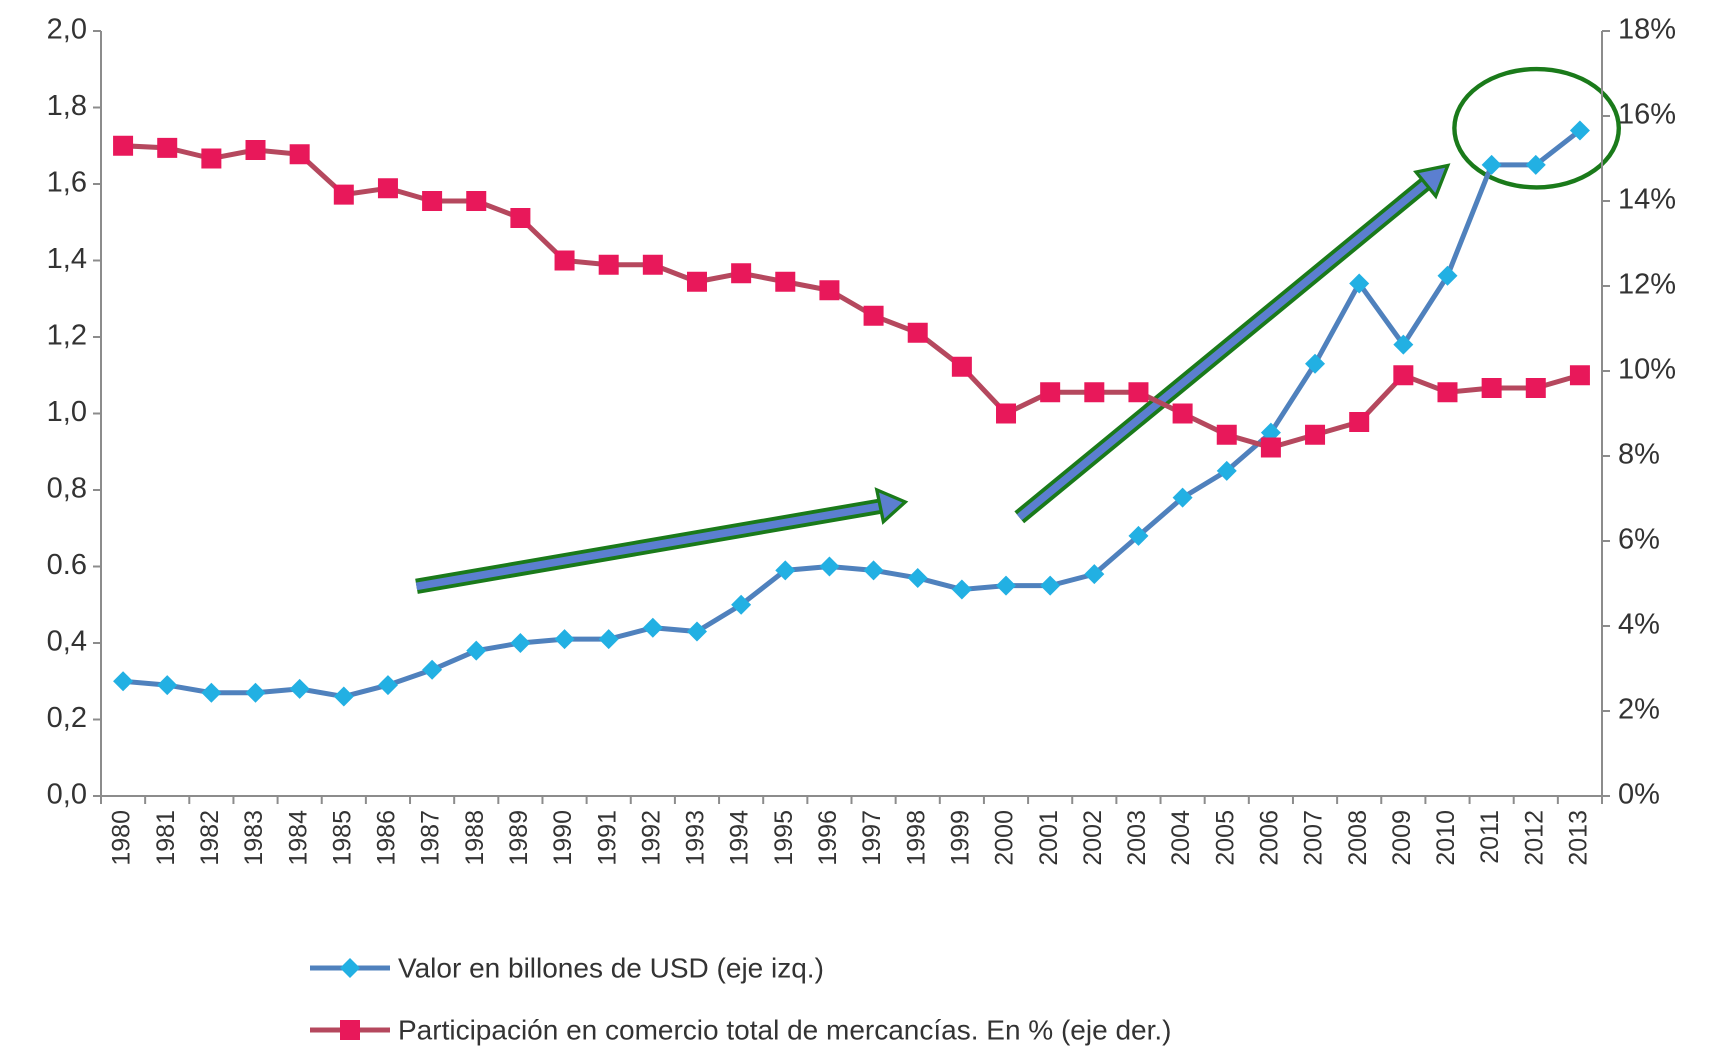  I want to click on y2-tick-label: 12%, so click(1647, 285).